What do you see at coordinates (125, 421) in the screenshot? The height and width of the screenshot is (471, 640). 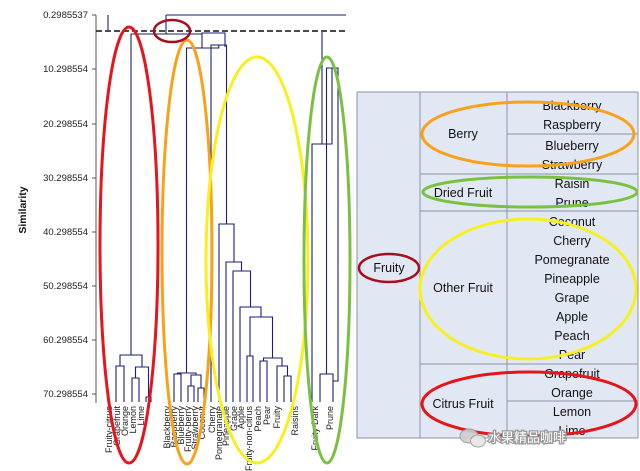 I see `leaf-label: Orange` at bounding box center [125, 421].